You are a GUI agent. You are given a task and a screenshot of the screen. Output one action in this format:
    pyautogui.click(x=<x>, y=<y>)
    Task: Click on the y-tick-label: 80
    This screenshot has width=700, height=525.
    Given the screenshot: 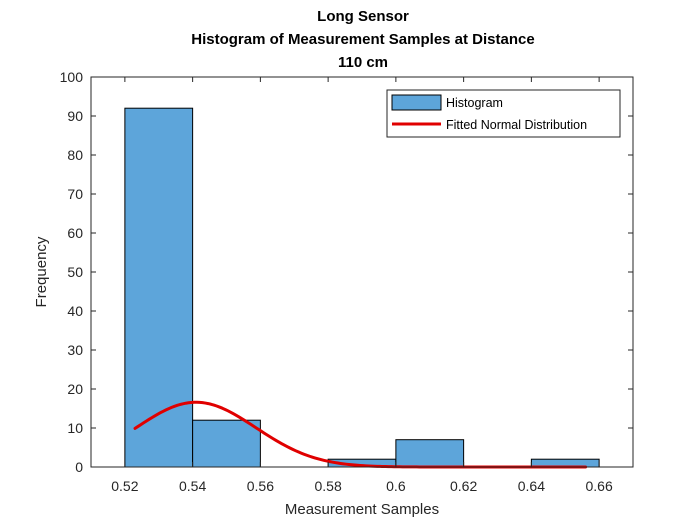 What is the action you would take?
    pyautogui.click(x=75, y=155)
    